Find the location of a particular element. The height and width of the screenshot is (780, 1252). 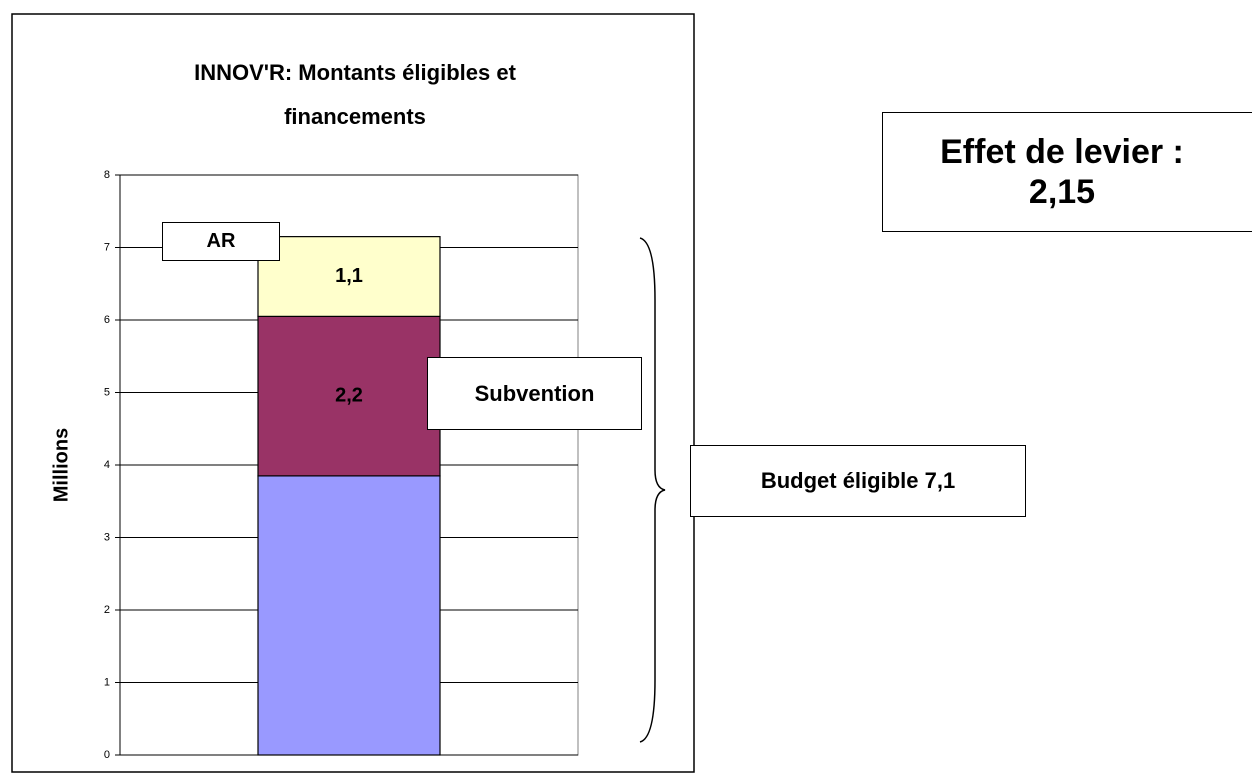

data-label: 1,1 is located at coordinates (349, 276).